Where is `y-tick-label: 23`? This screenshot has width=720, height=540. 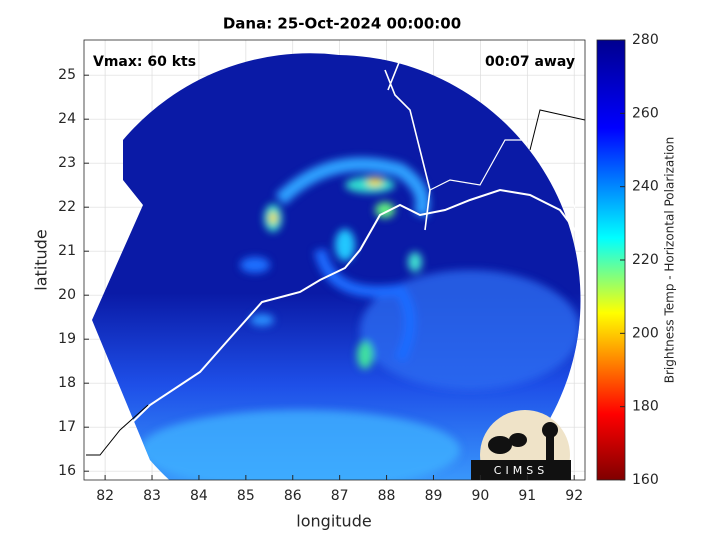 y-tick-label: 23 is located at coordinates (67, 163).